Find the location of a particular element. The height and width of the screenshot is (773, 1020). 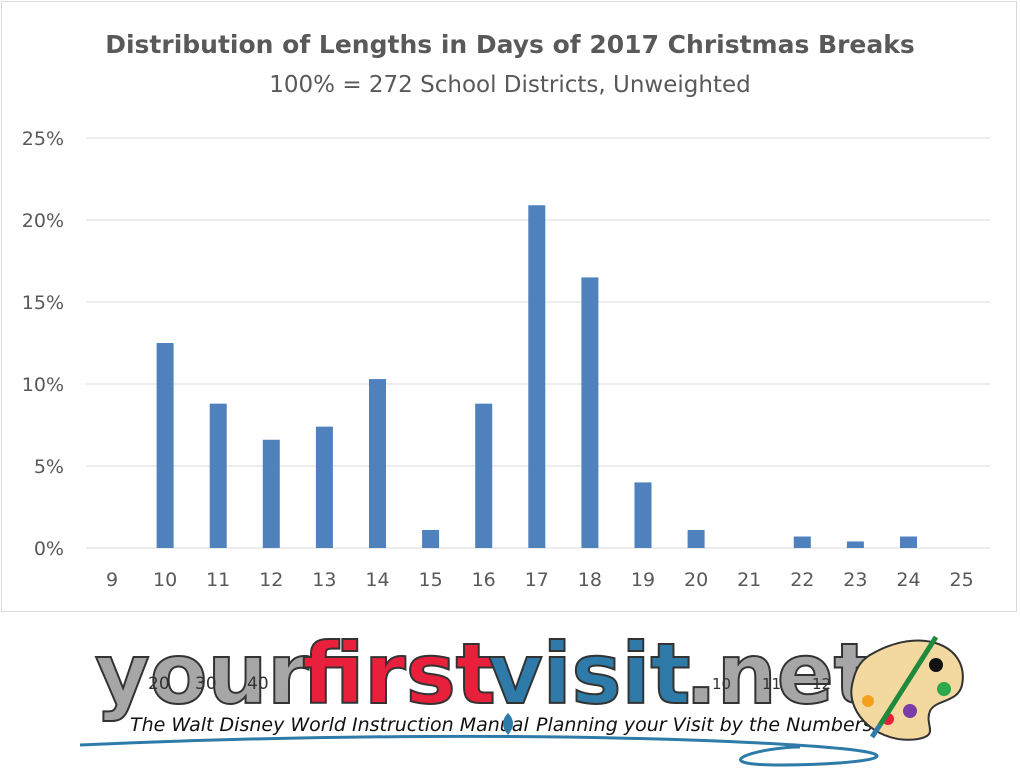

x-tick-label-21: 21 is located at coordinates (749, 580).